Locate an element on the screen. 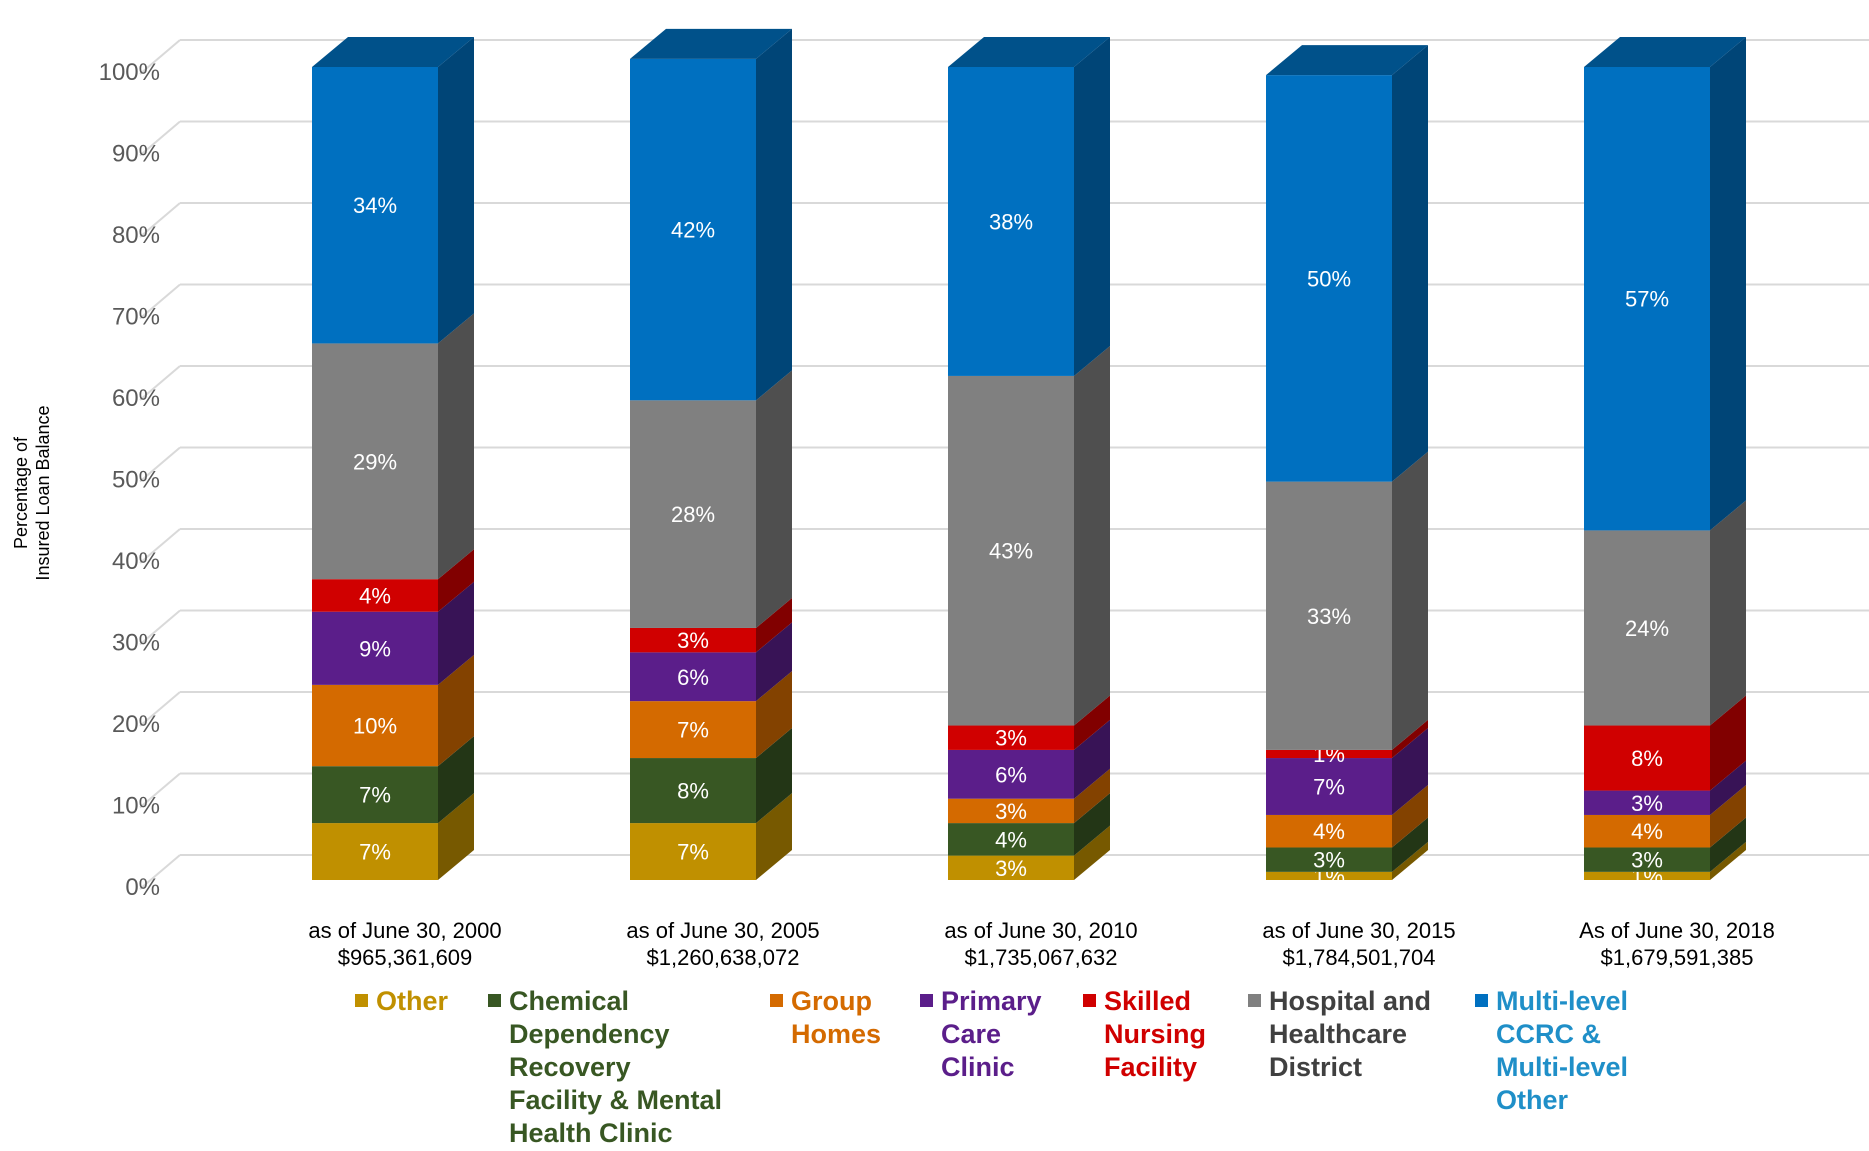  data-label: 28% is located at coordinates (693, 514).